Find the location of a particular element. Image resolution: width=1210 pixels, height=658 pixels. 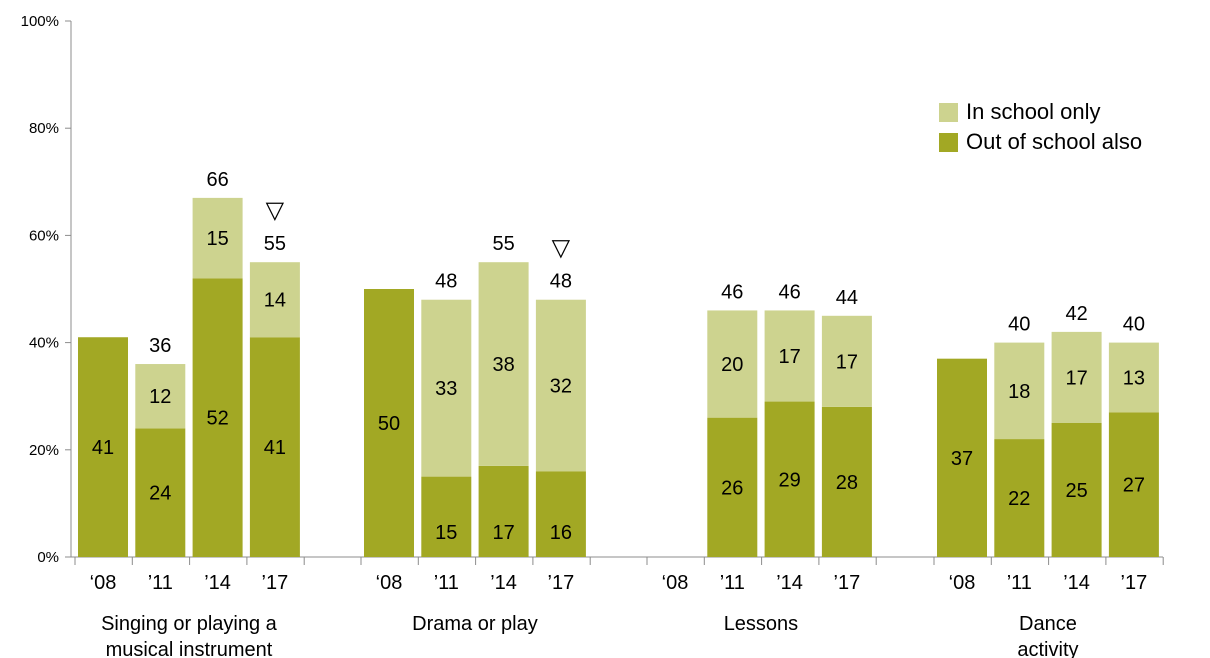

data-label-in-school-only: 15 is located at coordinates (217, 239).